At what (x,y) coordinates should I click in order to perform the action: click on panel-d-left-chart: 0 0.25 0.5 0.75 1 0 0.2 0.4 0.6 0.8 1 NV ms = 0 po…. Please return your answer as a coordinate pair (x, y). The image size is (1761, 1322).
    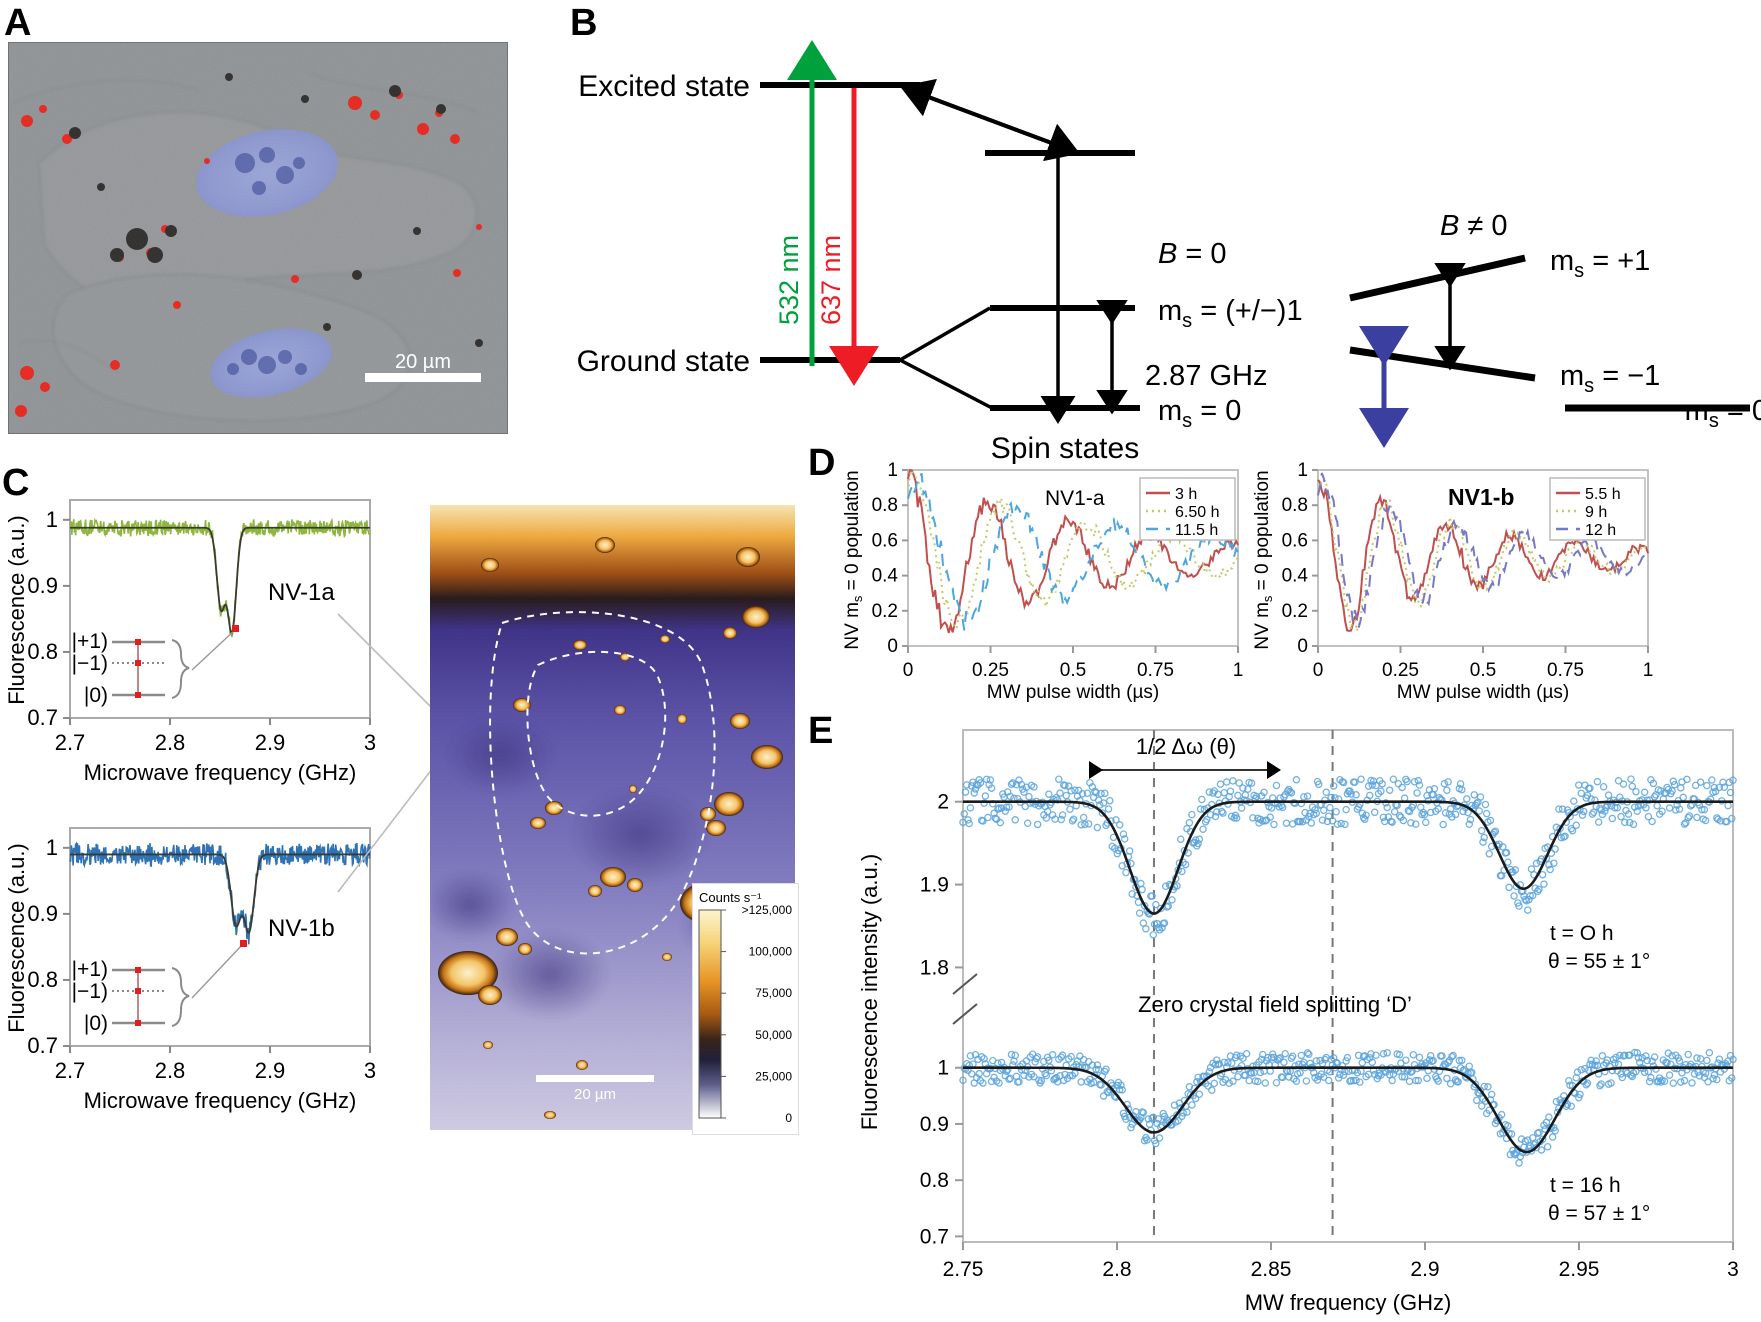
    Looking at the image, I should click on (1050, 585).